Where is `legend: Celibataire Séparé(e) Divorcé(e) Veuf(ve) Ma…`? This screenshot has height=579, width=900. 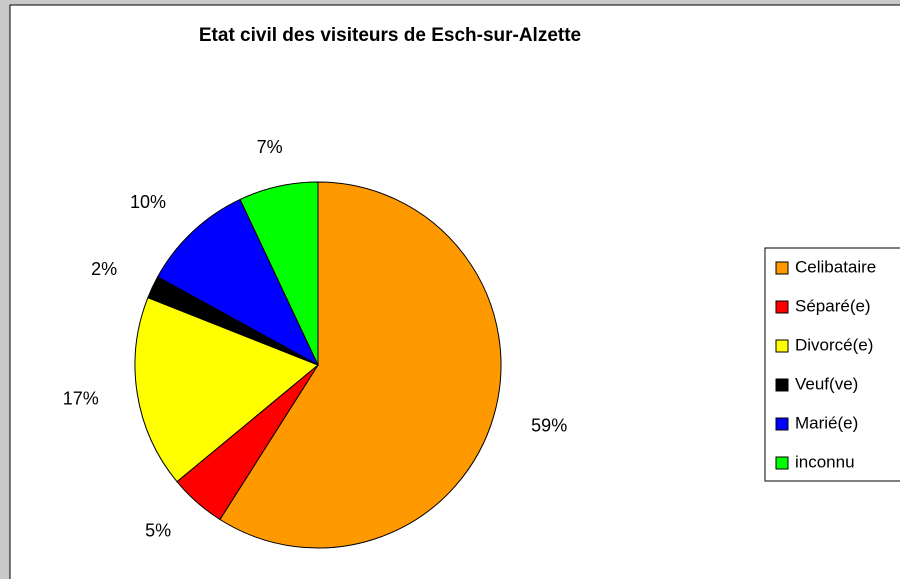 legend: Celibataire Séparé(e) Divorcé(e) Veuf(ve) Ma… is located at coordinates (825, 364).